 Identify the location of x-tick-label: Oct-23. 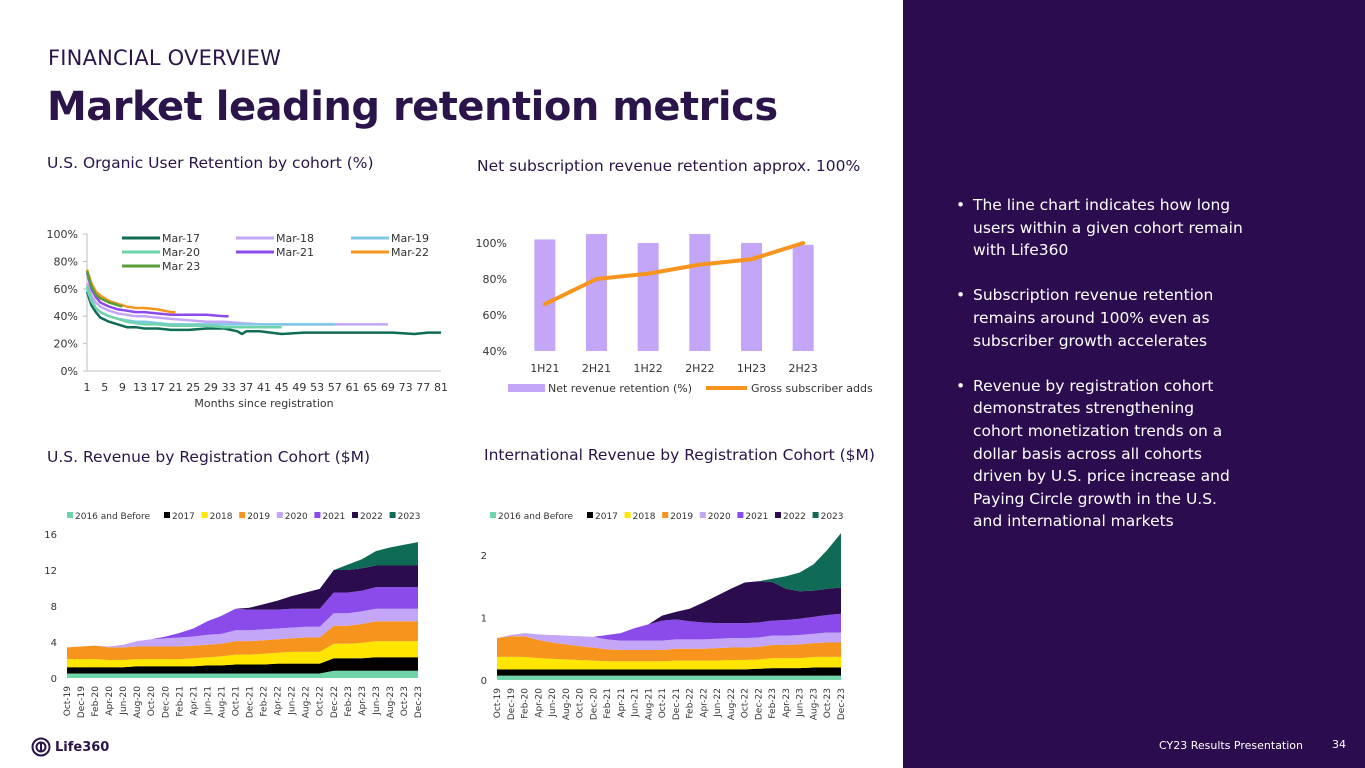
(405, 701).